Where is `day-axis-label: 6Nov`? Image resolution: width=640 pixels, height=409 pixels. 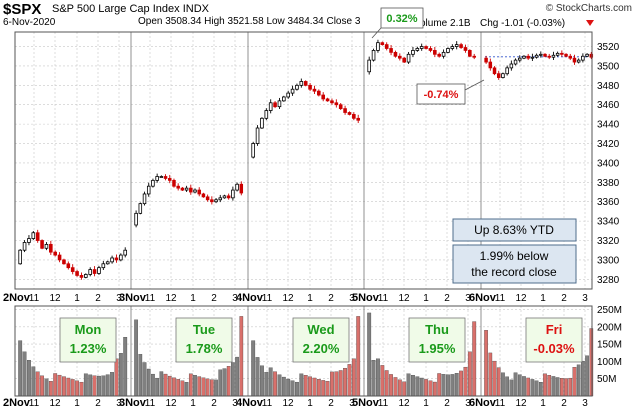 day-axis-label: 6Nov is located at coordinates (483, 403).